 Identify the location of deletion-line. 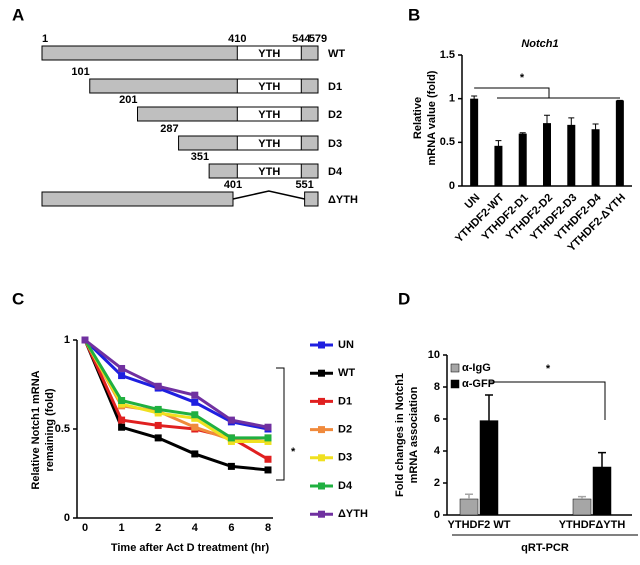
(268, 195).